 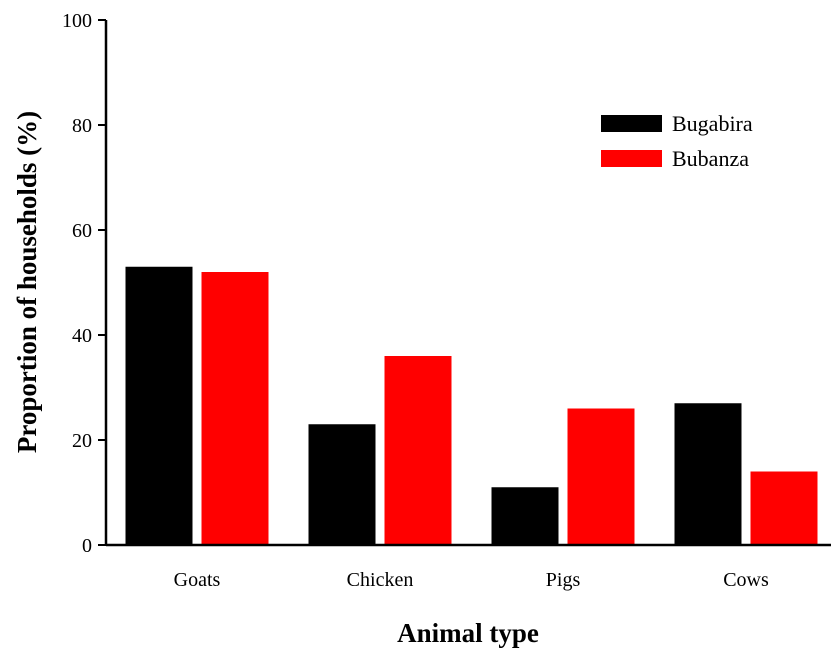 What do you see at coordinates (471, 580) in the screenshot?
I see `x-ticks: Goats Chicken Pigs Cows` at bounding box center [471, 580].